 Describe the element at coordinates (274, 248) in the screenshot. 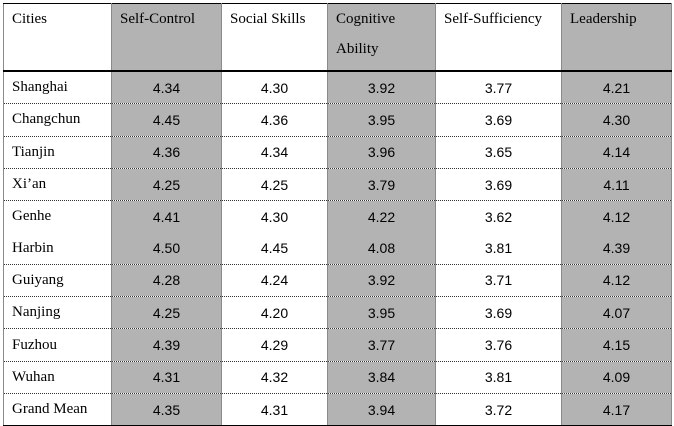

I see `social-skills-cell: 4.45` at that location.